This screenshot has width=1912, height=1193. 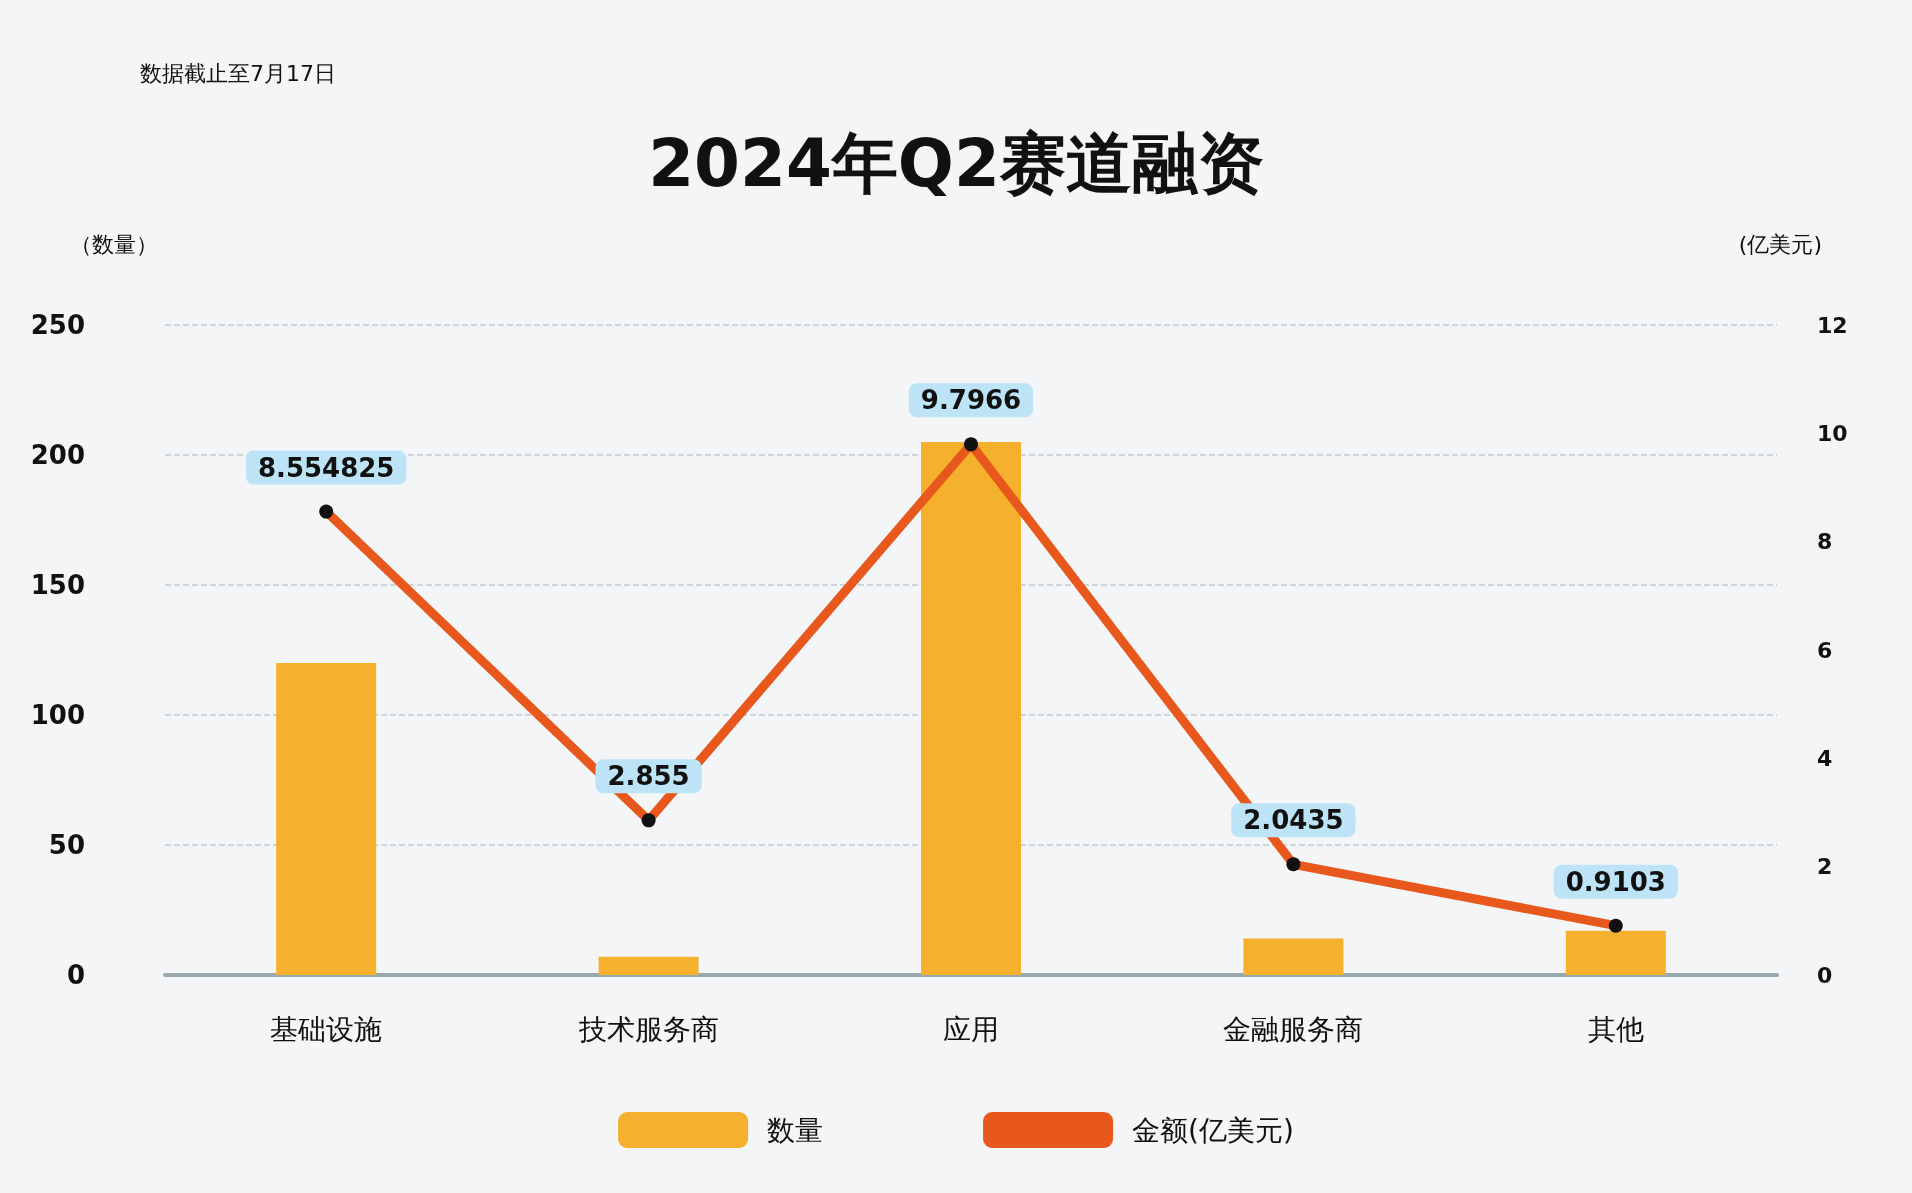 What do you see at coordinates (1825, 758) in the screenshot?
I see `y2-tick-label: 4` at bounding box center [1825, 758].